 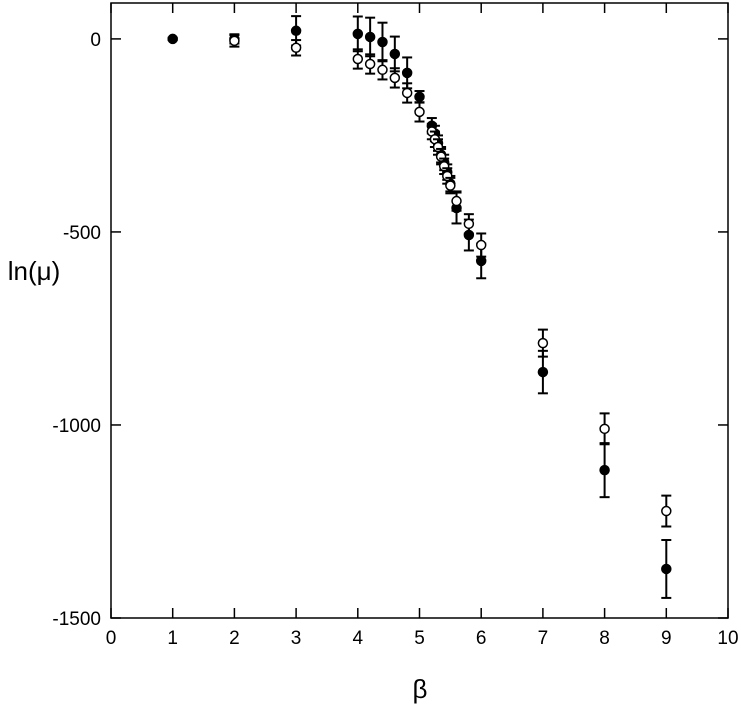 I want to click on x-tick-label: 9, so click(x=666, y=638).